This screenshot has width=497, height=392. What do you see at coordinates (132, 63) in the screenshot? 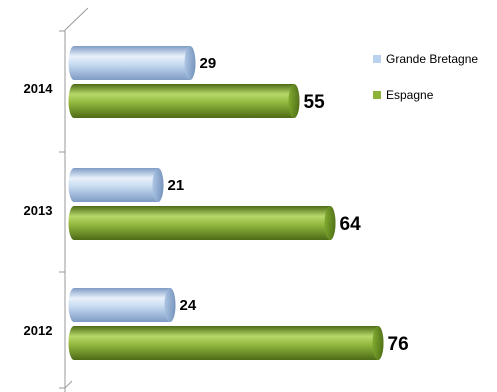
I see `bar-grande-bretagne-2014` at bounding box center [132, 63].